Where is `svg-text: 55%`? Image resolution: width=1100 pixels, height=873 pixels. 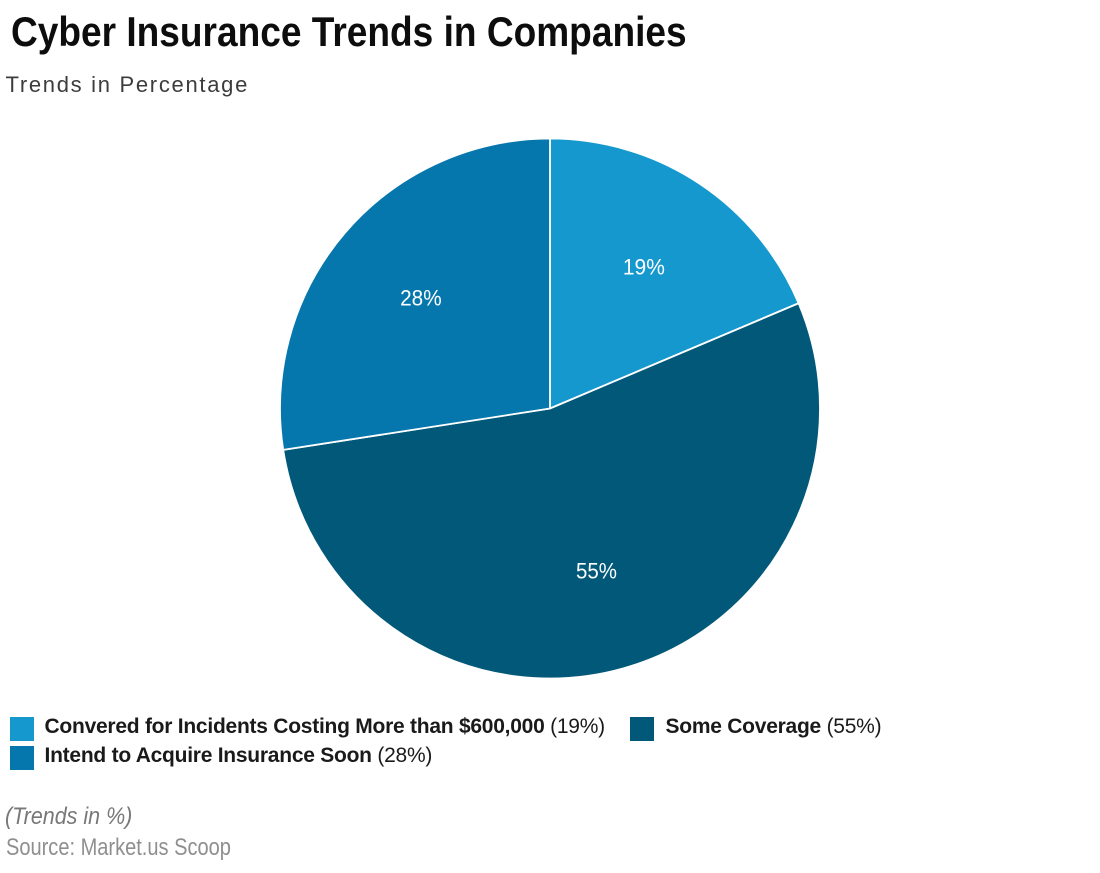
svg-text: 55% is located at coordinates (596, 571).